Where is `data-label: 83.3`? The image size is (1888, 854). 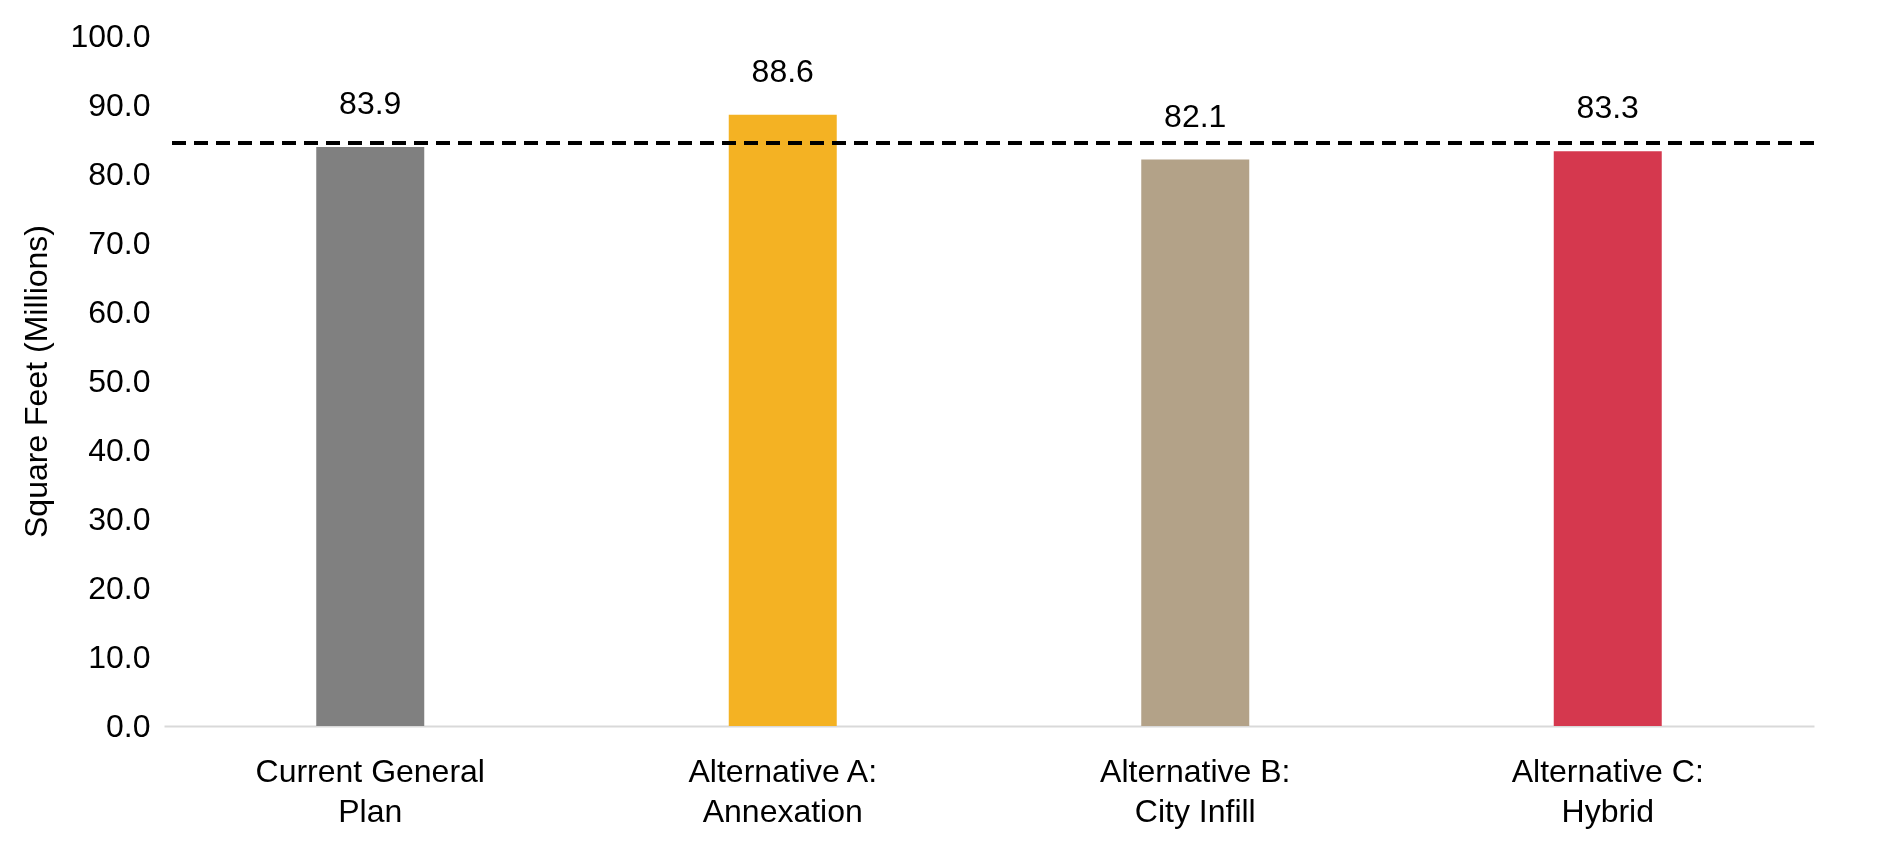 data-label: 83.3 is located at coordinates (1607, 107).